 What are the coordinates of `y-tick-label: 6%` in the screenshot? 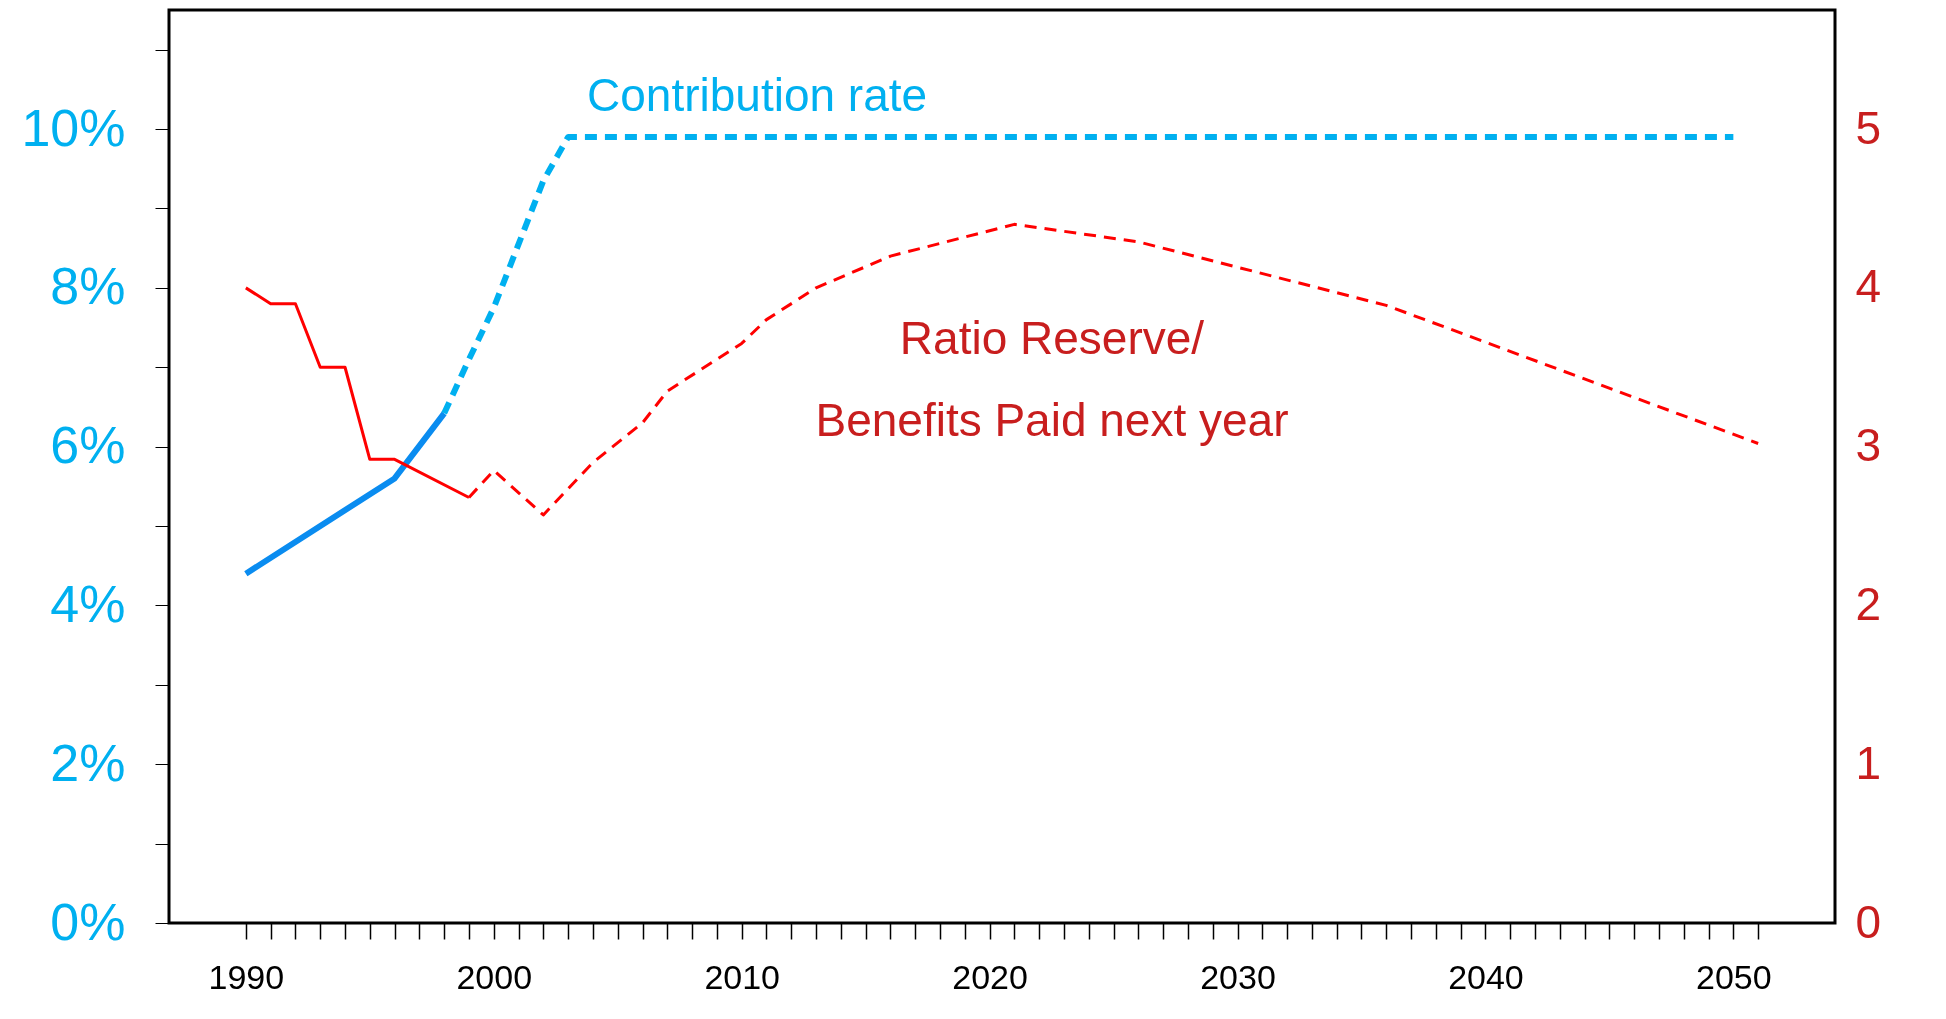 It's located at (88, 445).